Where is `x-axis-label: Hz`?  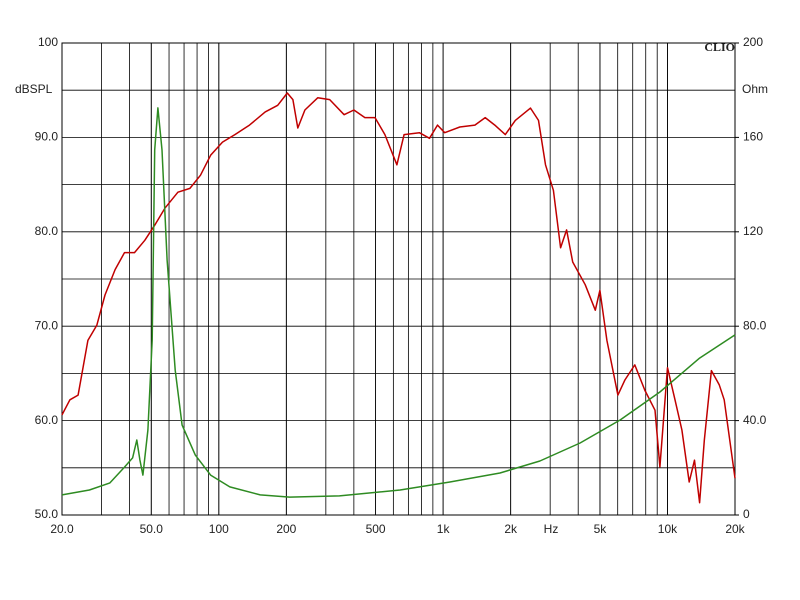
x-axis-label: Hz is located at coordinates (551, 529).